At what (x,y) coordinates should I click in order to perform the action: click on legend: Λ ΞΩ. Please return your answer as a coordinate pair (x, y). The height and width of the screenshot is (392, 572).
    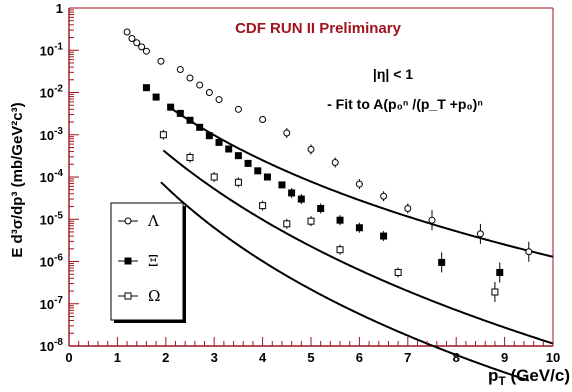
    Looking at the image, I should click on (148, 262).